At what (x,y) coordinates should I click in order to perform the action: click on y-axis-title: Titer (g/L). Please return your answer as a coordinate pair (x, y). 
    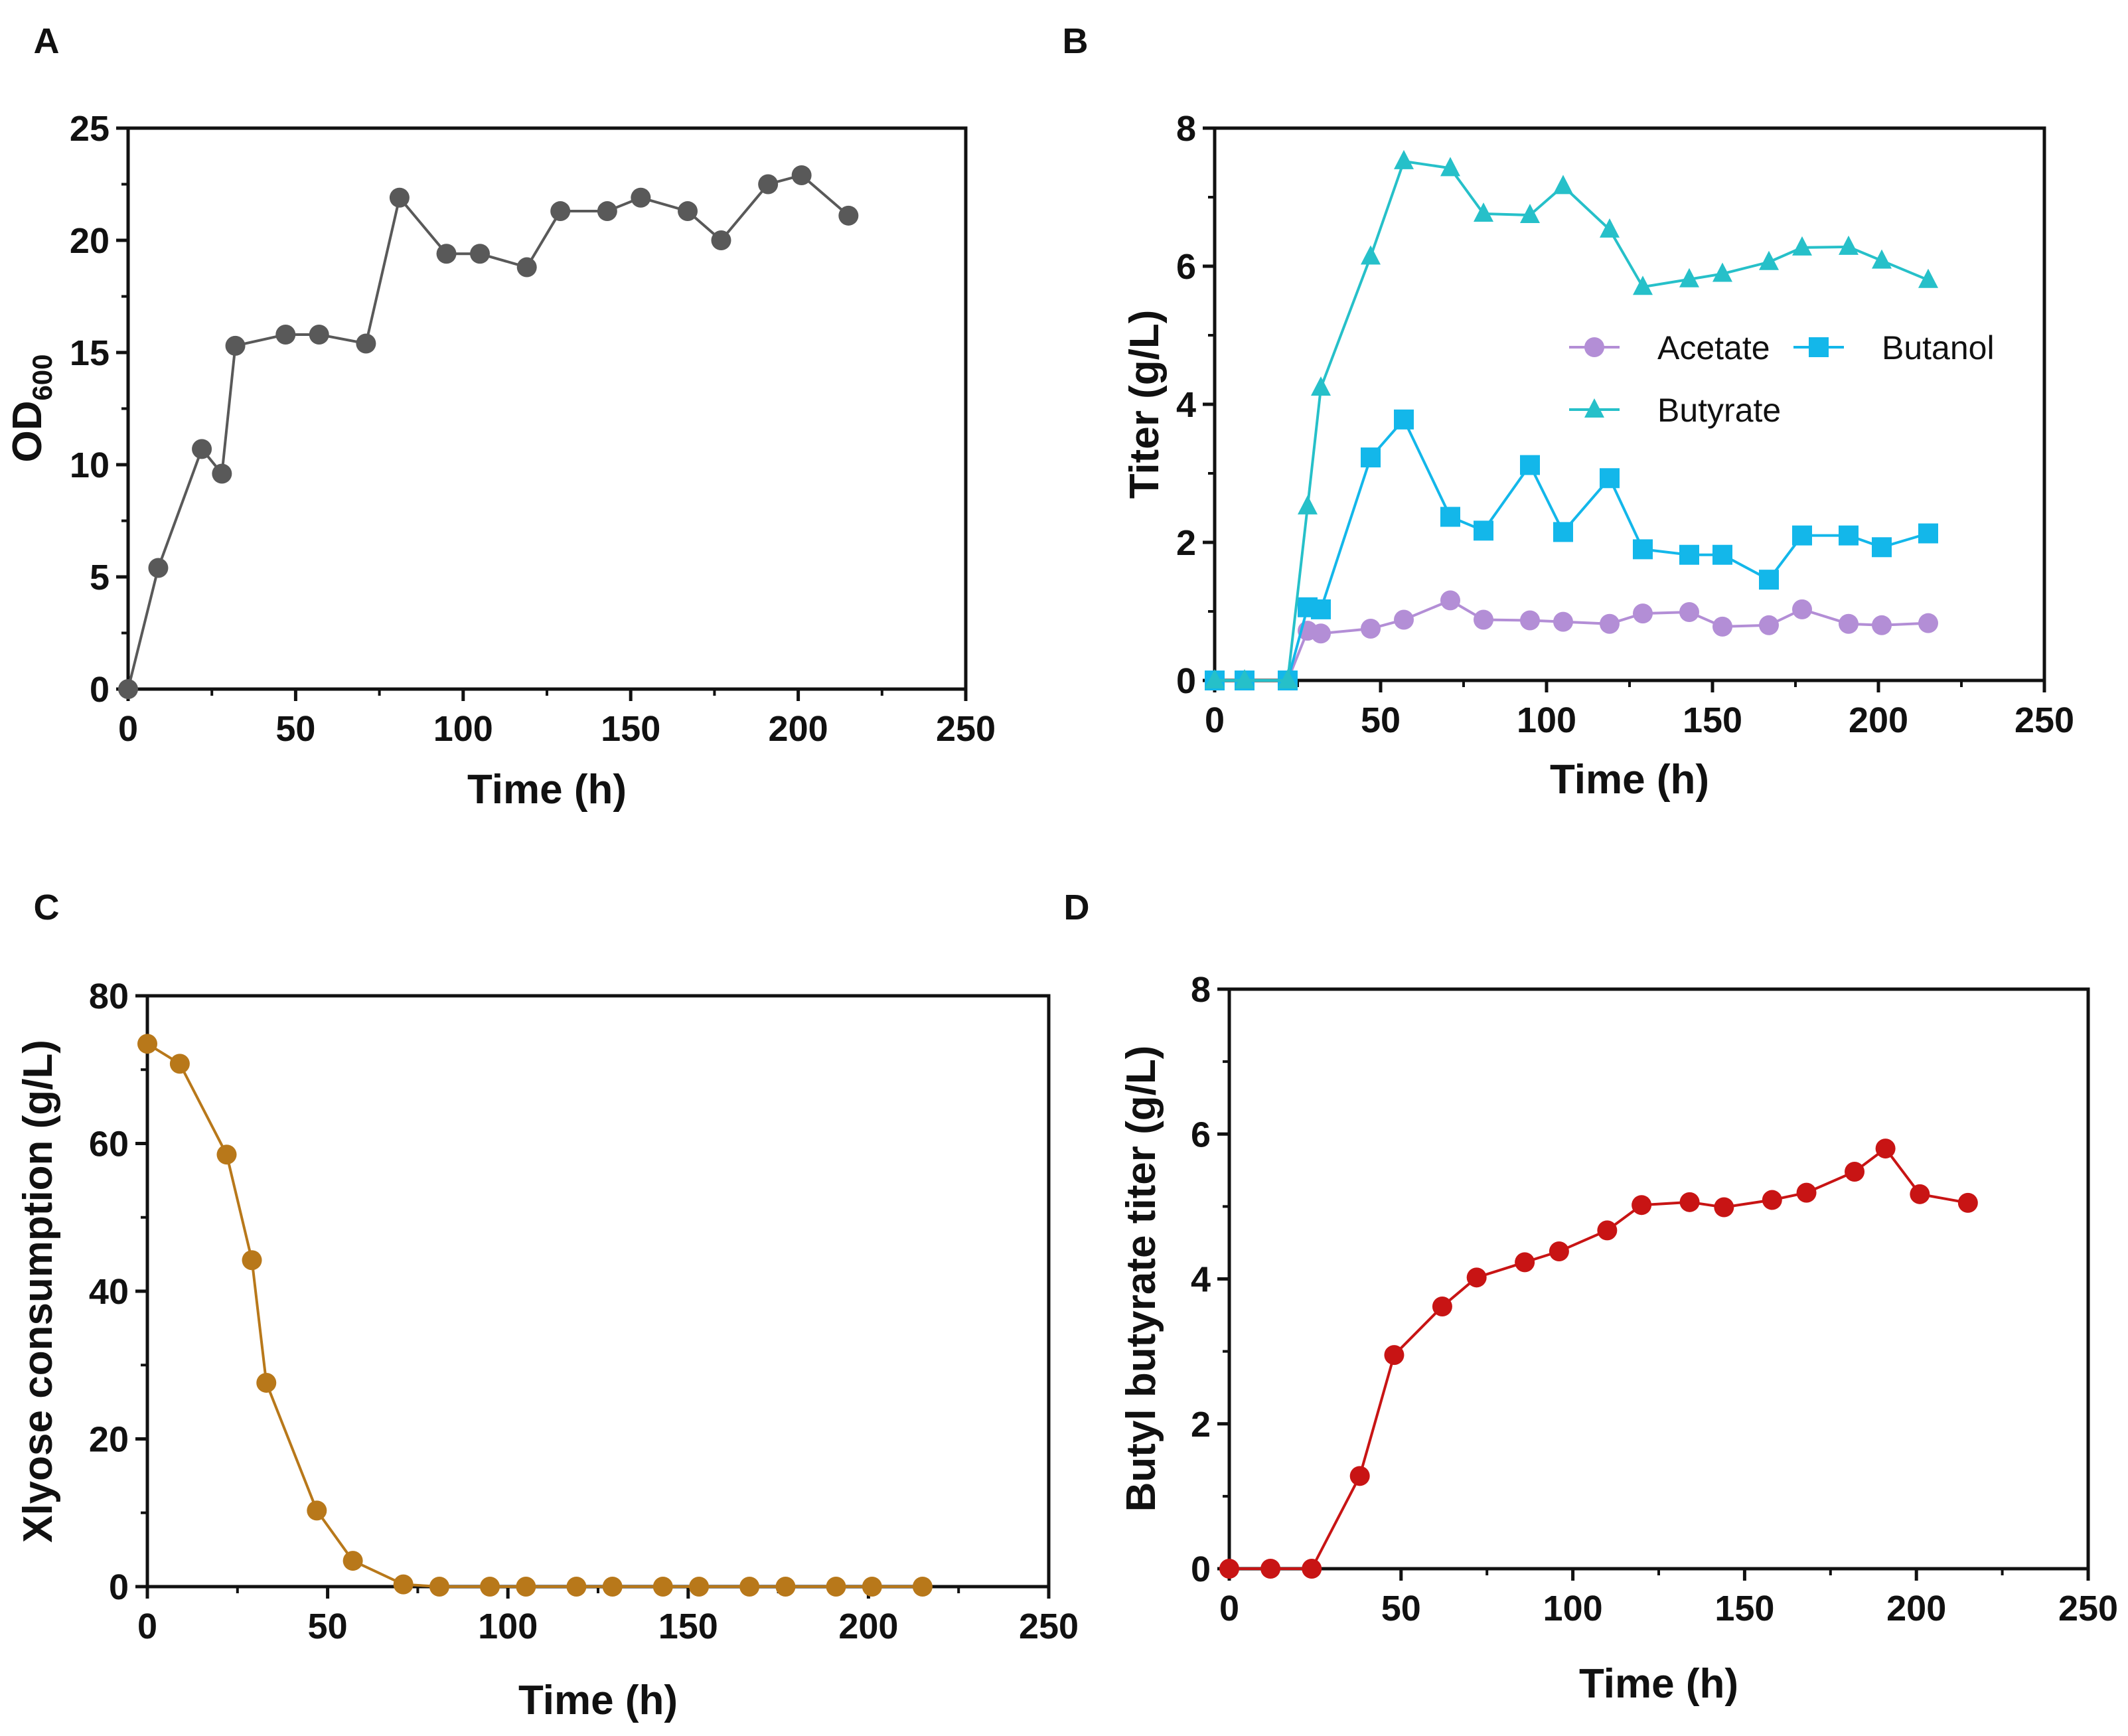
    Looking at the image, I should click on (1145, 404).